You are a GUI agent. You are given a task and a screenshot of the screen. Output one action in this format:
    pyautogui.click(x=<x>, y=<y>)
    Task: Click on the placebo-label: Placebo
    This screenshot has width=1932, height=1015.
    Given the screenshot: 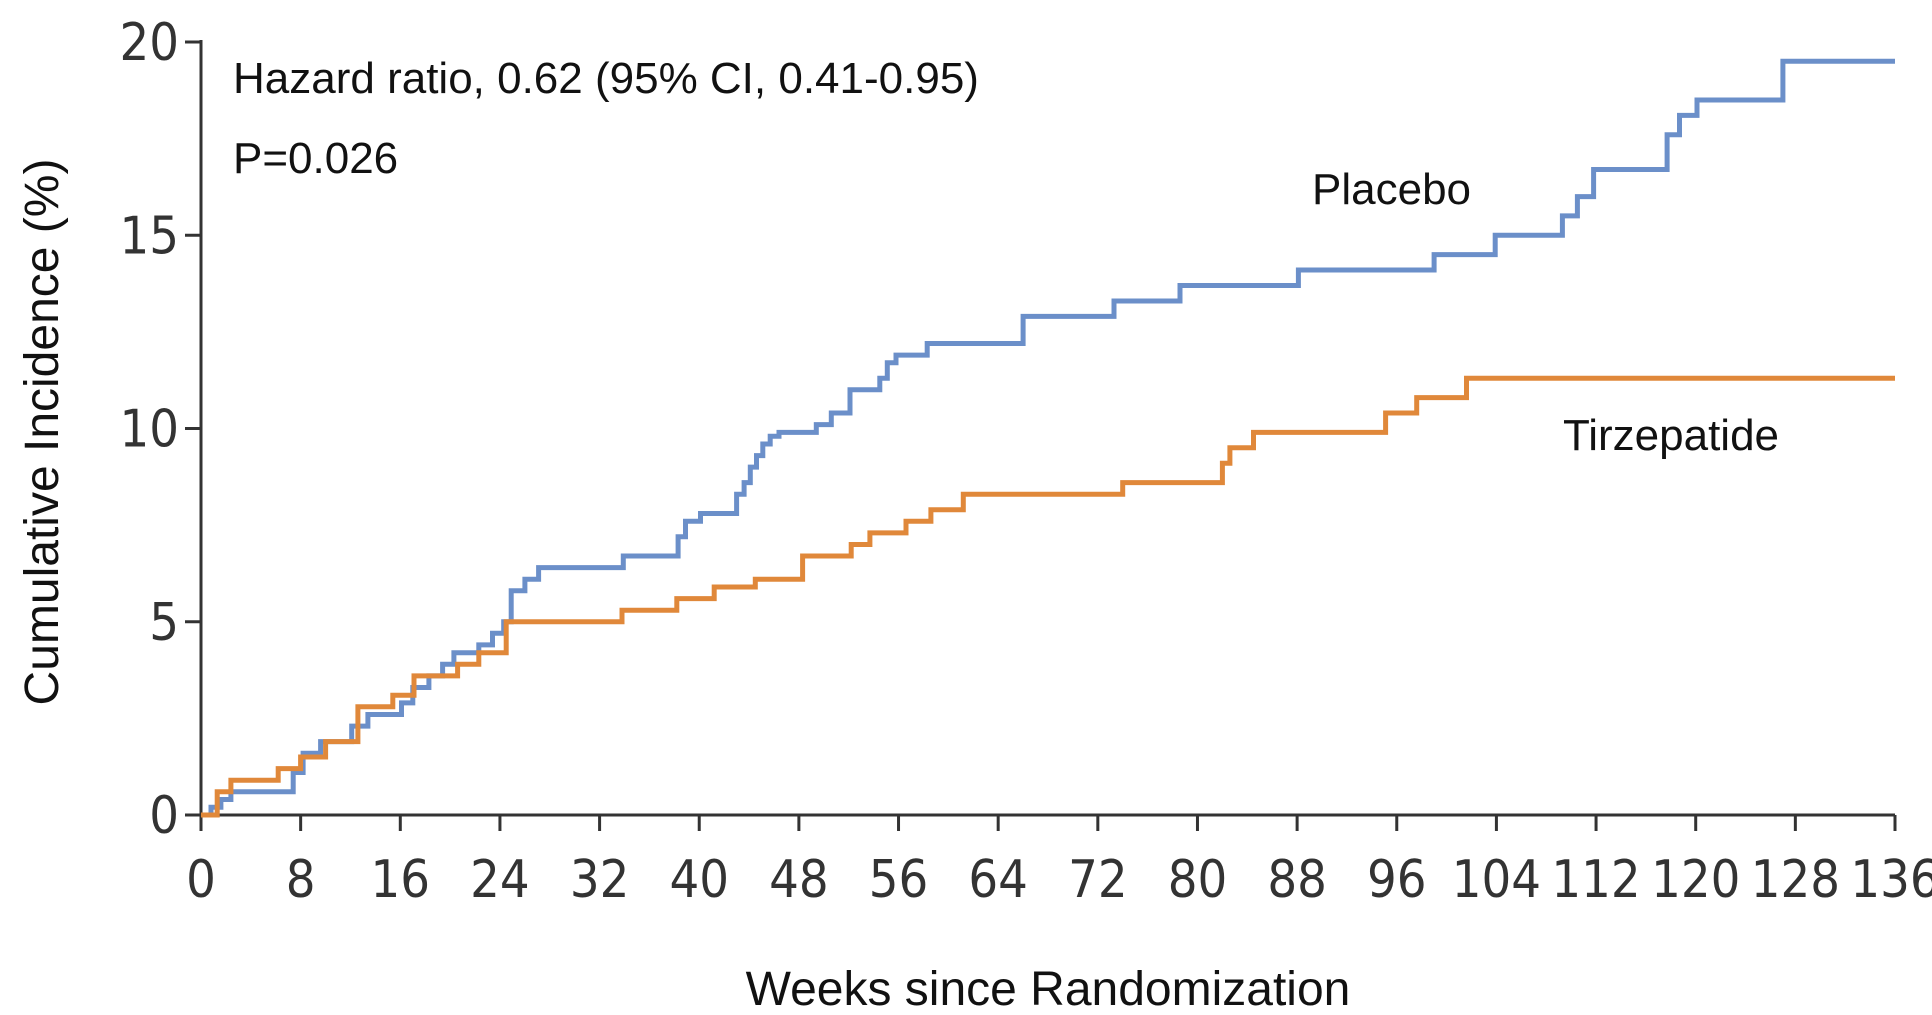 What is the action you would take?
    pyautogui.click(x=1391, y=189)
    